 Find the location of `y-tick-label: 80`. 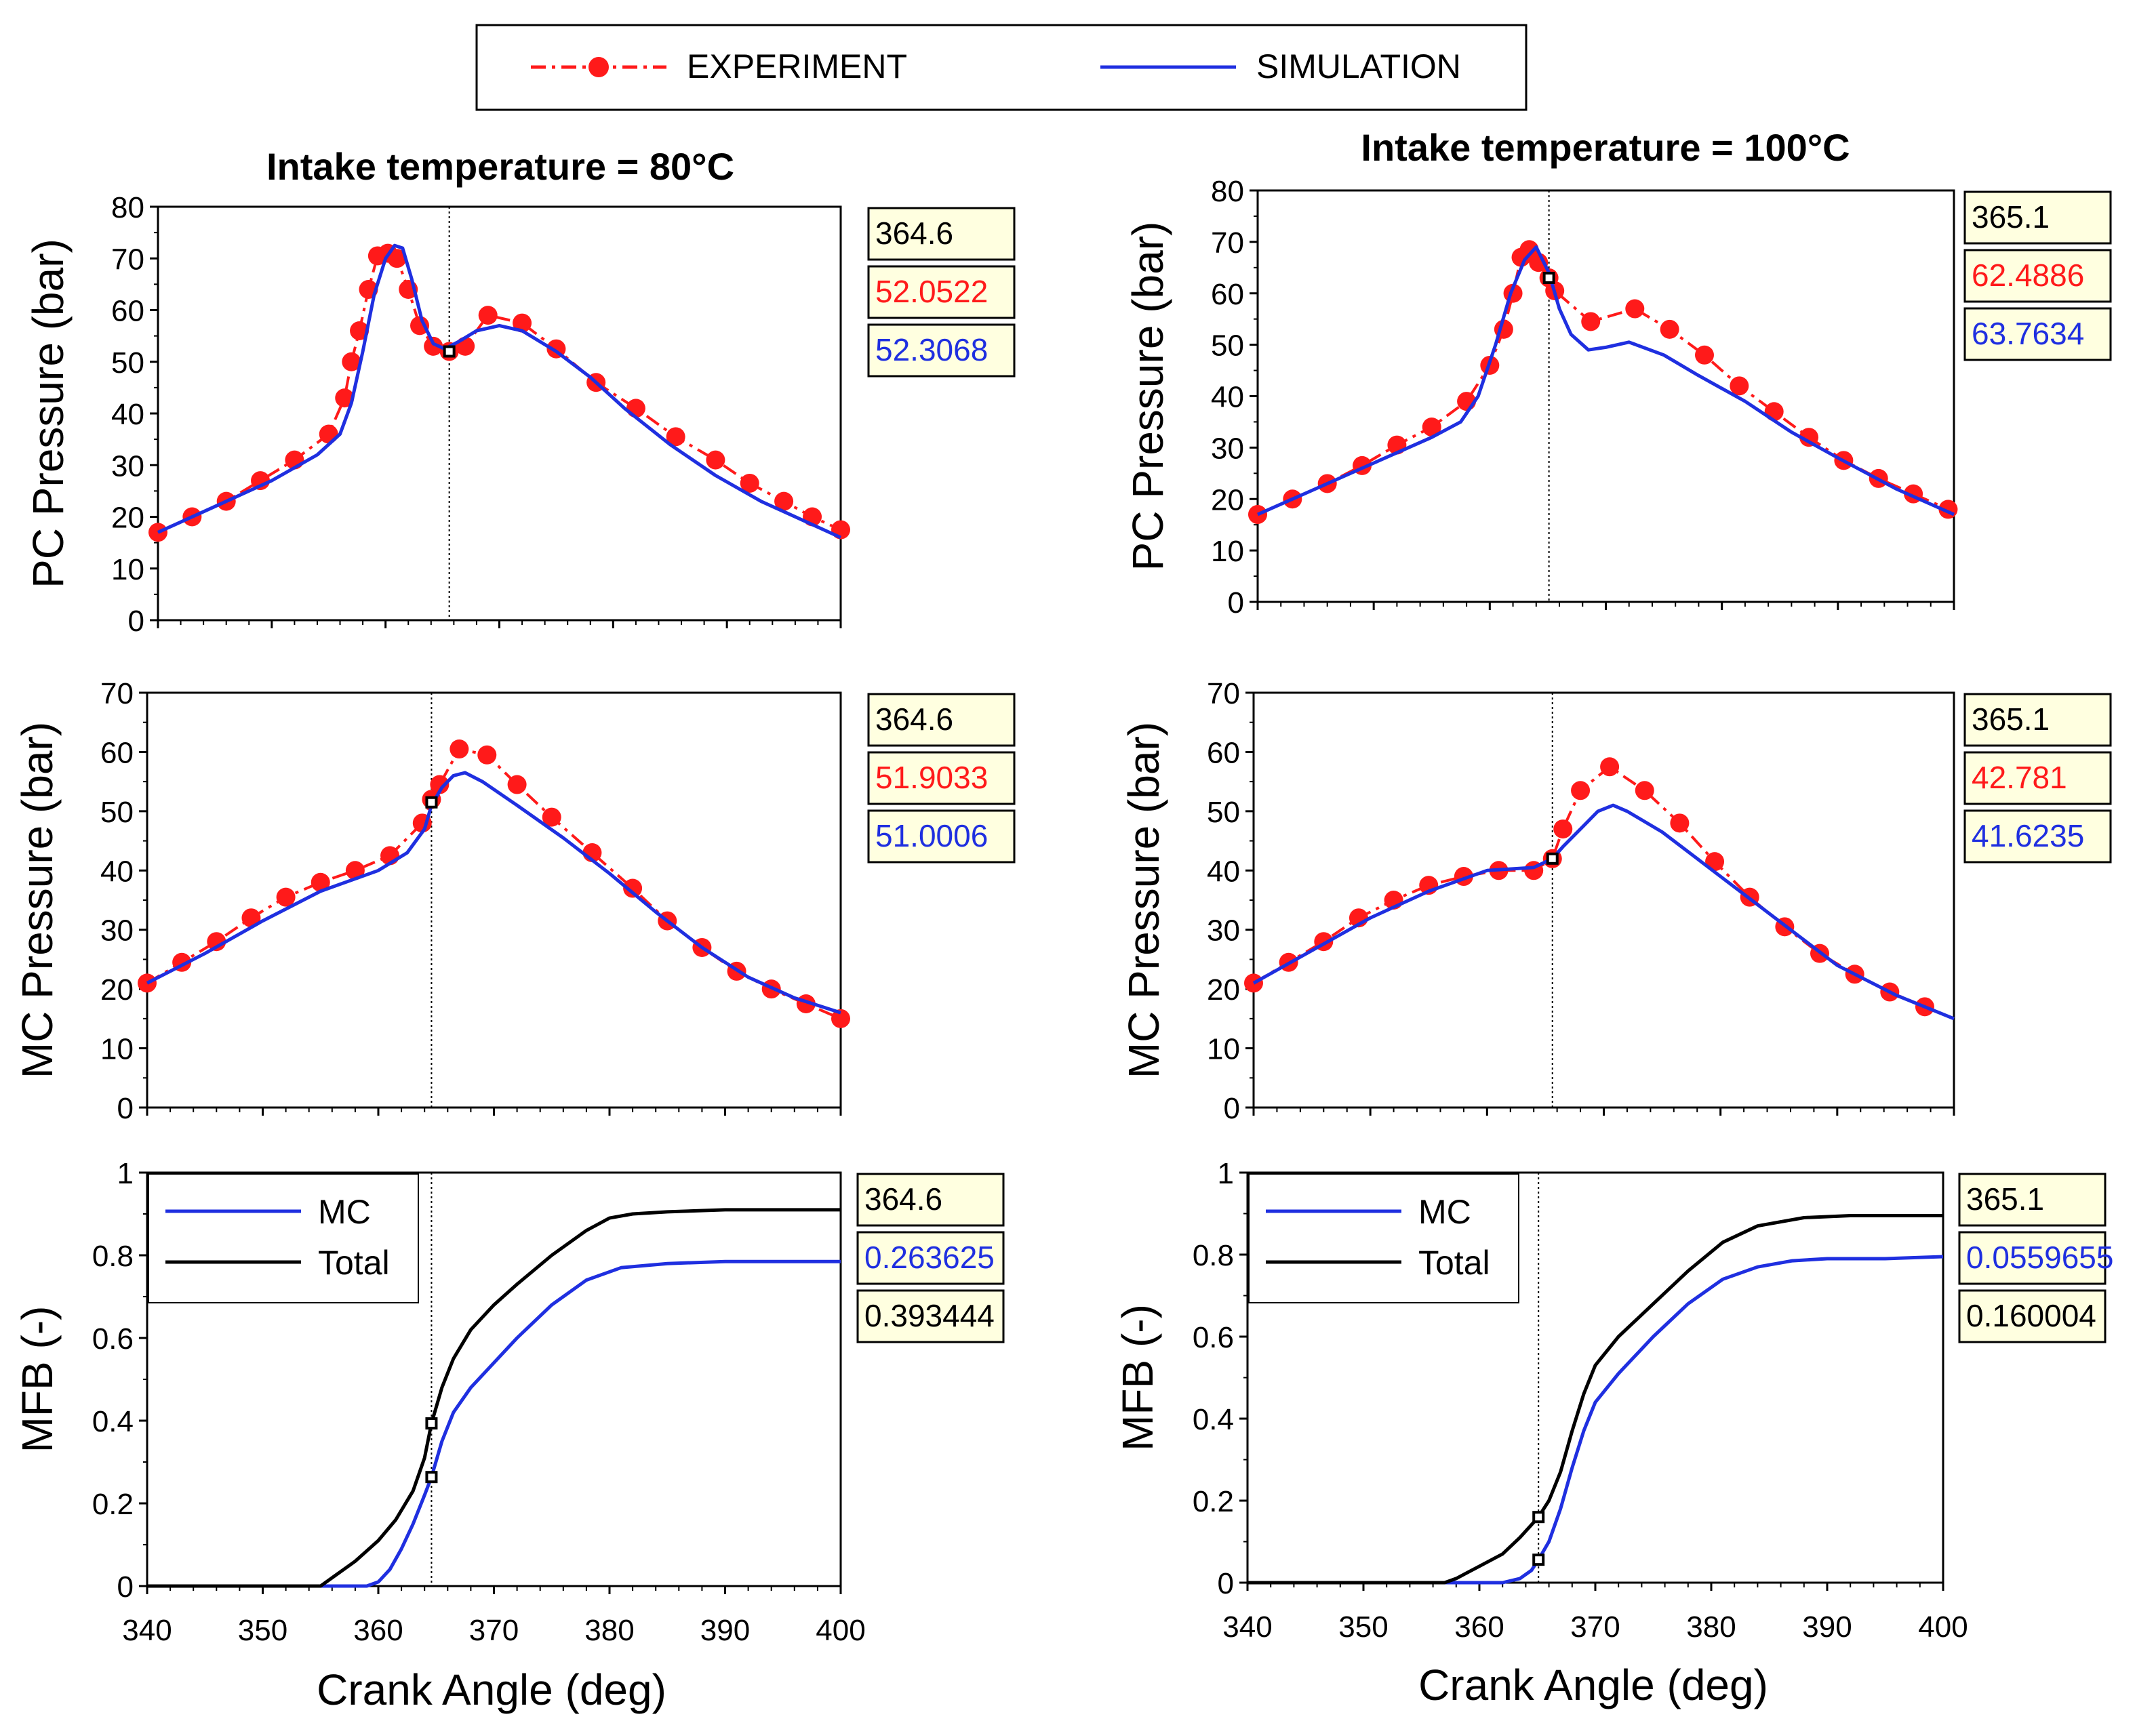

y-tick-label: 80 is located at coordinates (127, 208).